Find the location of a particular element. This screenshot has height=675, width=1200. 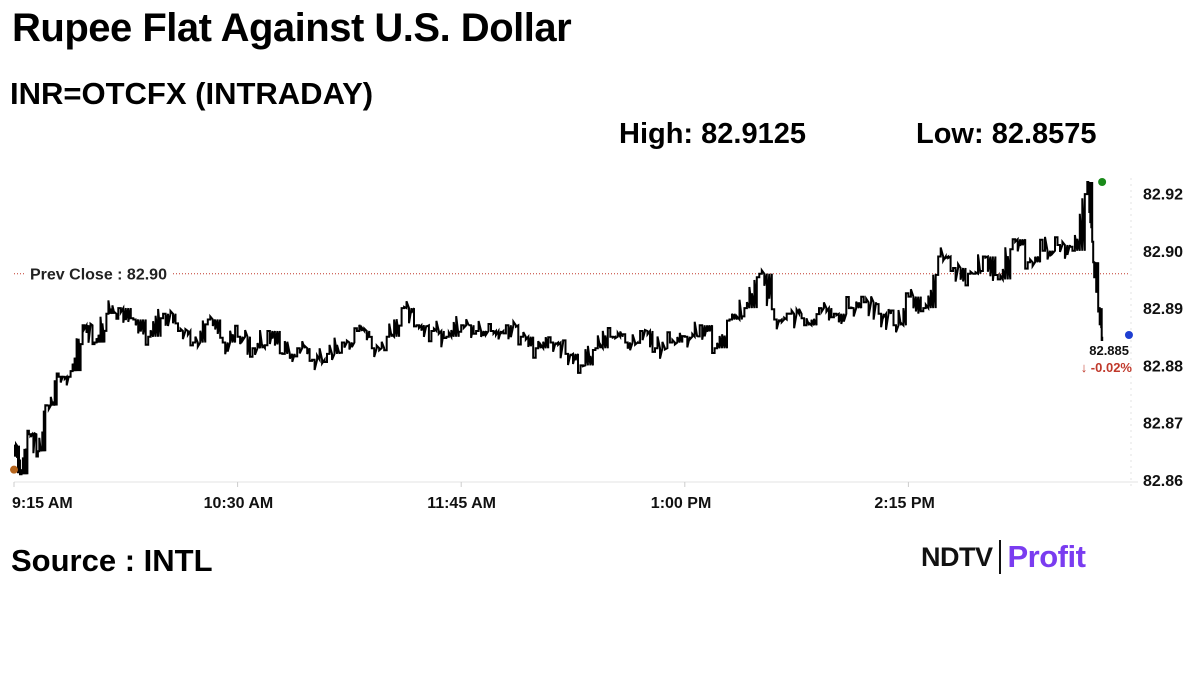

prev-close-group: Prev Close : 82.90 is located at coordinates (572, 275).